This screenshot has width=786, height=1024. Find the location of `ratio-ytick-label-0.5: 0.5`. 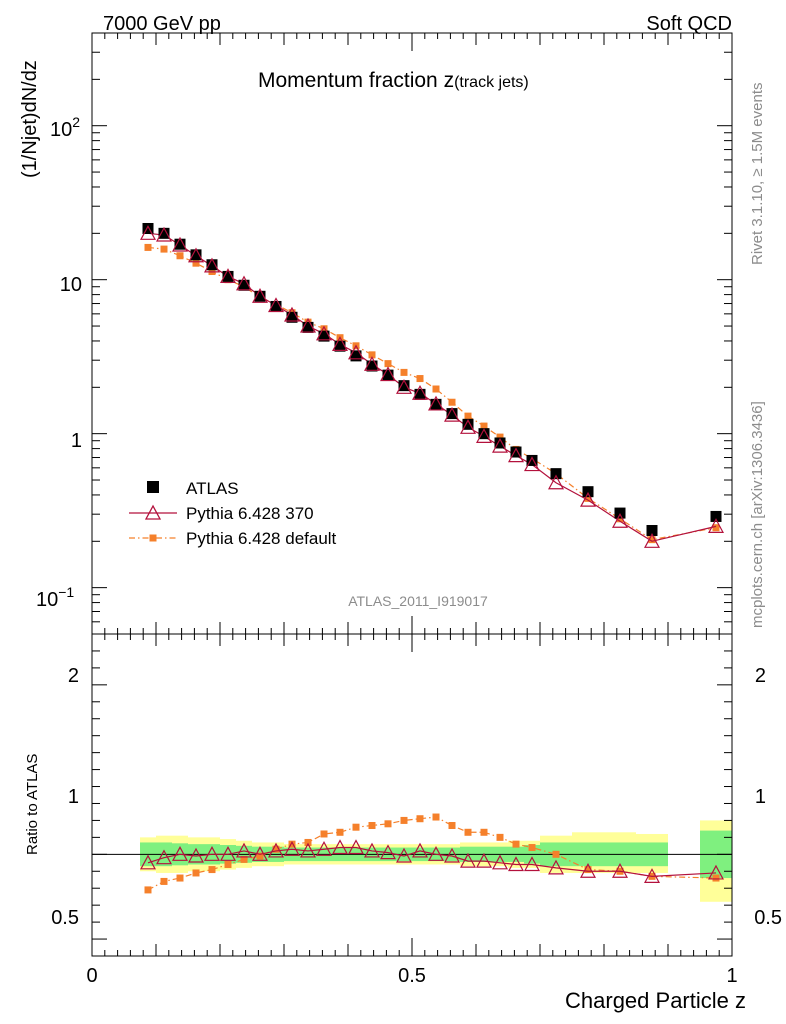

ratio-ytick-label-0.5: 0.5 is located at coordinates (65, 918).